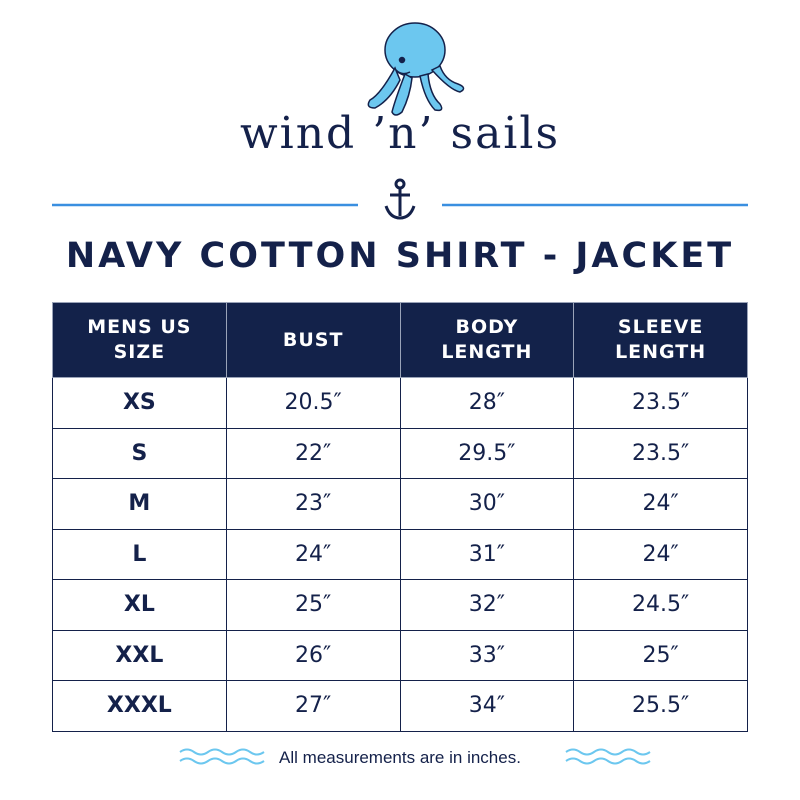  What do you see at coordinates (400, 757) in the screenshot?
I see `footnote: All measurements are in inches.` at bounding box center [400, 757].